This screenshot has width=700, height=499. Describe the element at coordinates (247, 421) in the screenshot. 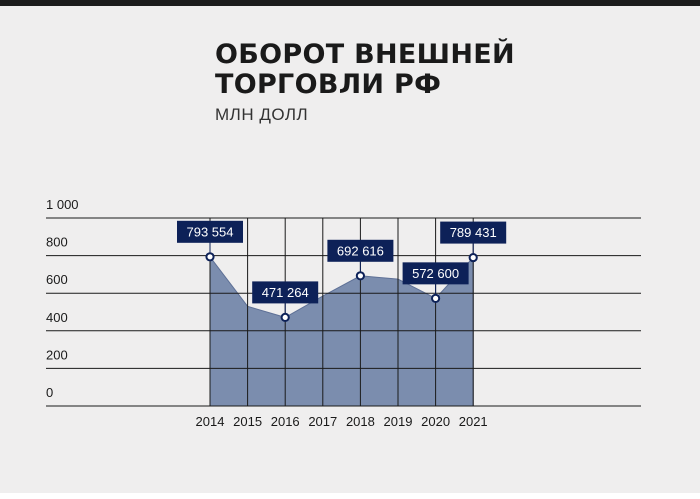

I see `x-tick-label: 2015` at that location.